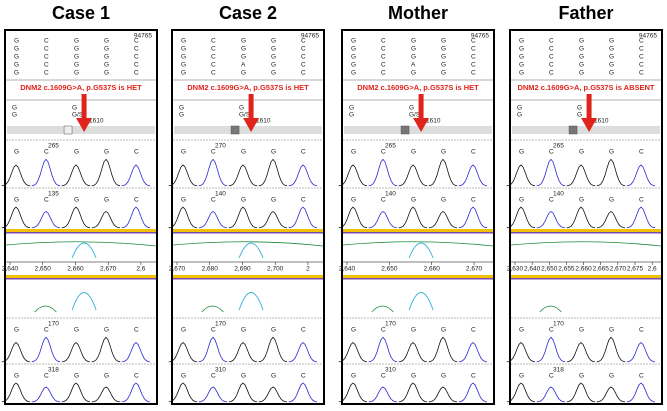 This screenshot has height=411, width=667. I want to click on id-number: 94765, so click(648, 36).